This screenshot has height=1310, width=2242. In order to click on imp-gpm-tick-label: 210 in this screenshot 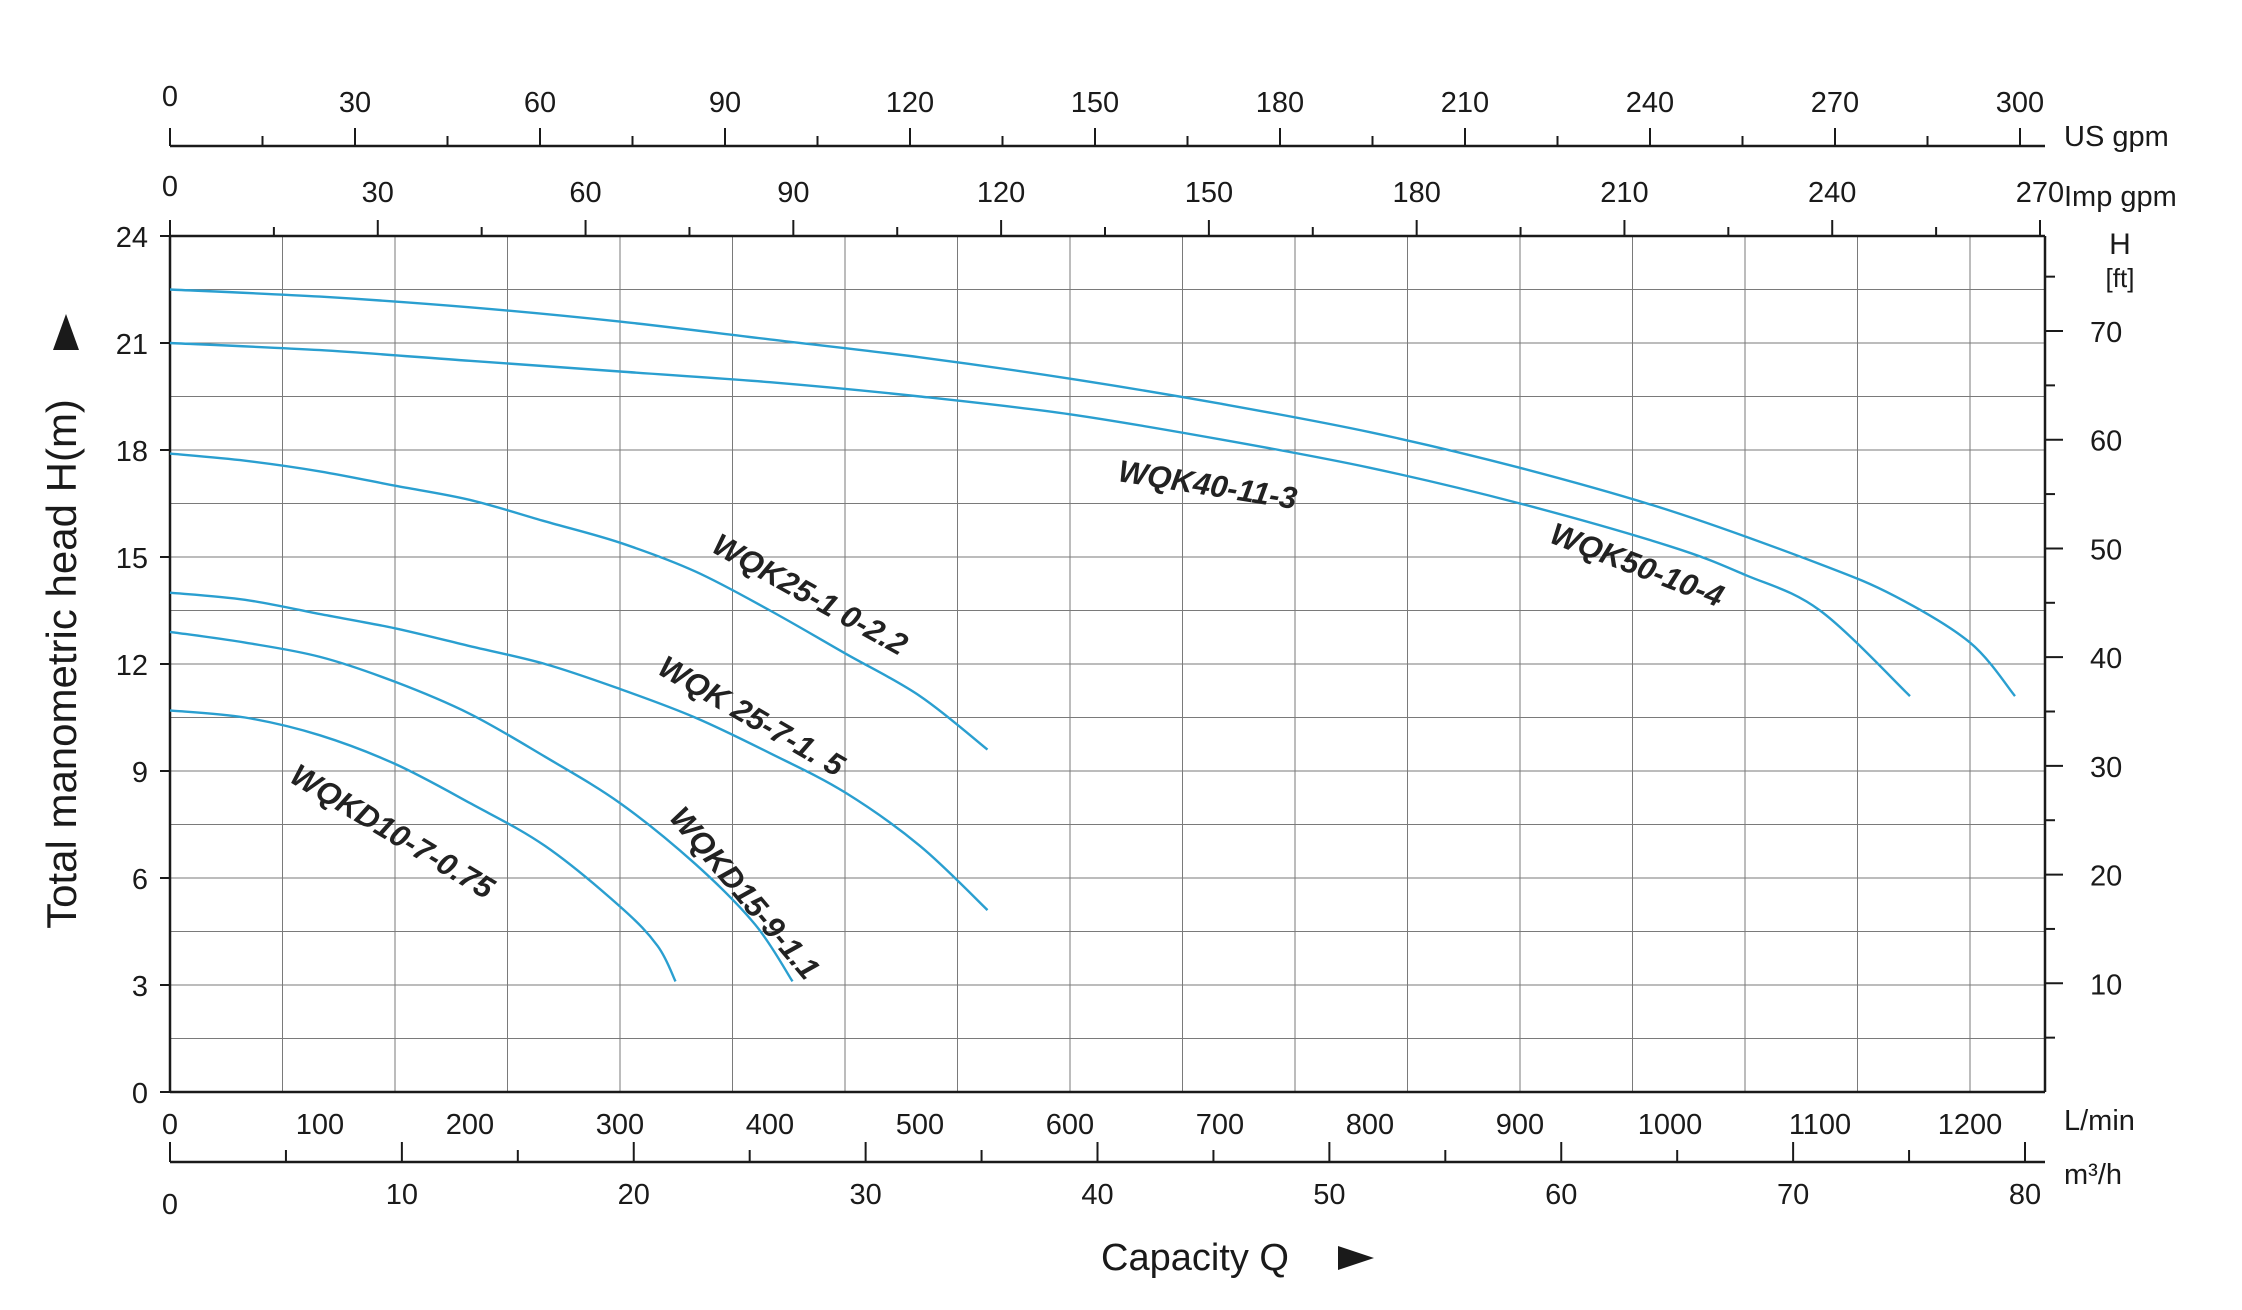, I will do `click(1624, 193)`.